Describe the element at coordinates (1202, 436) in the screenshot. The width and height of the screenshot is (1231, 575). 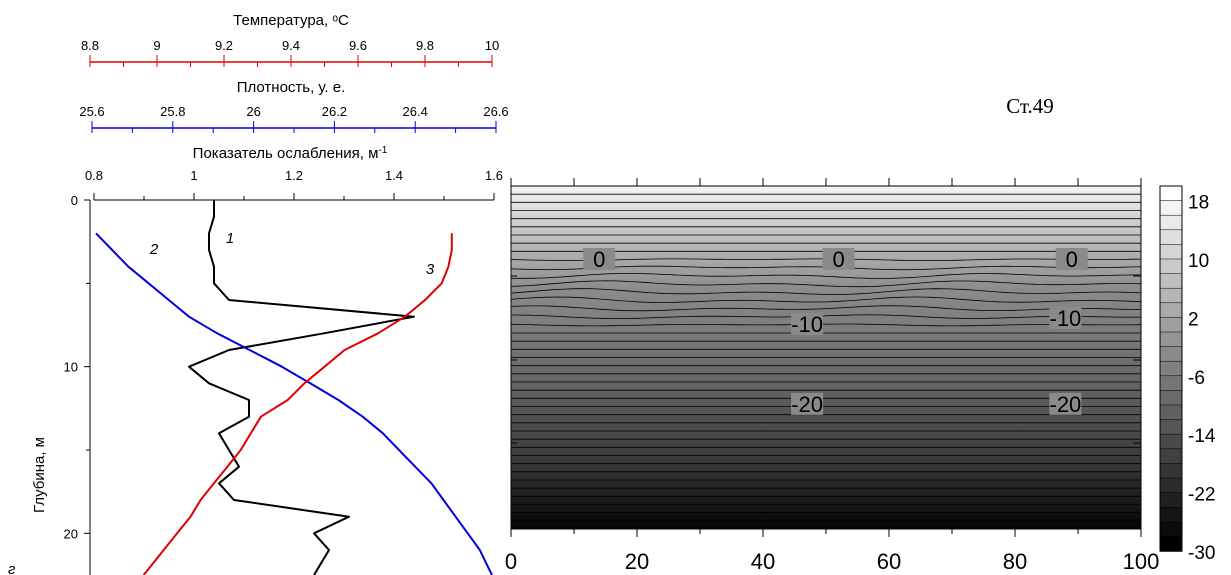
I see `colorbar-tick-label: -14` at that location.